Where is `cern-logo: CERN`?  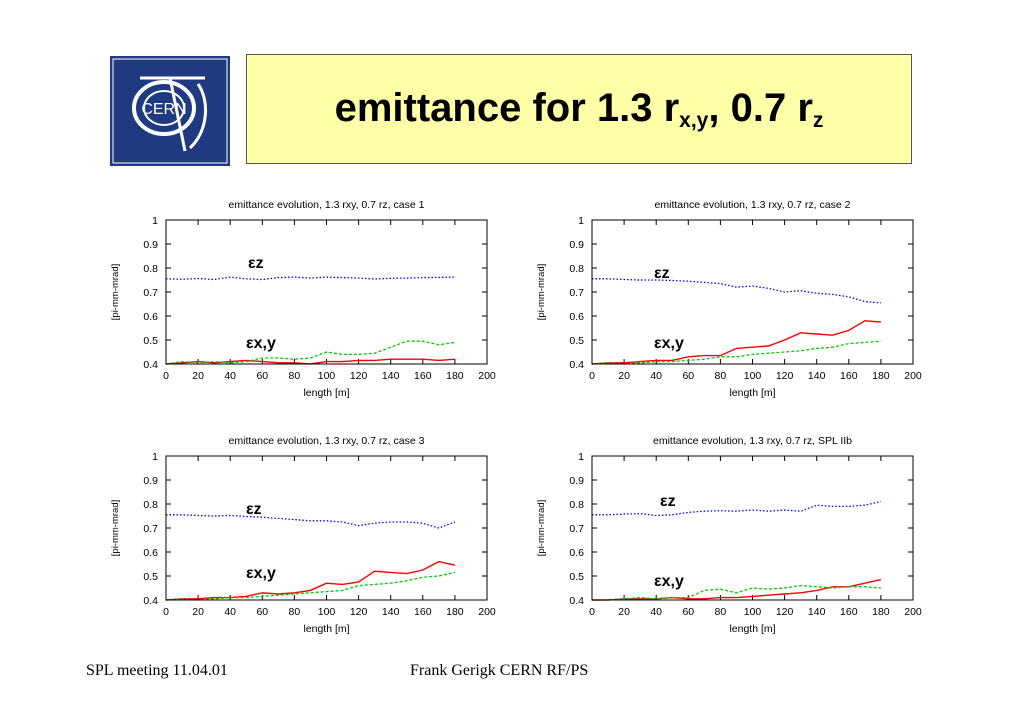 cern-logo: CERN is located at coordinates (170, 111).